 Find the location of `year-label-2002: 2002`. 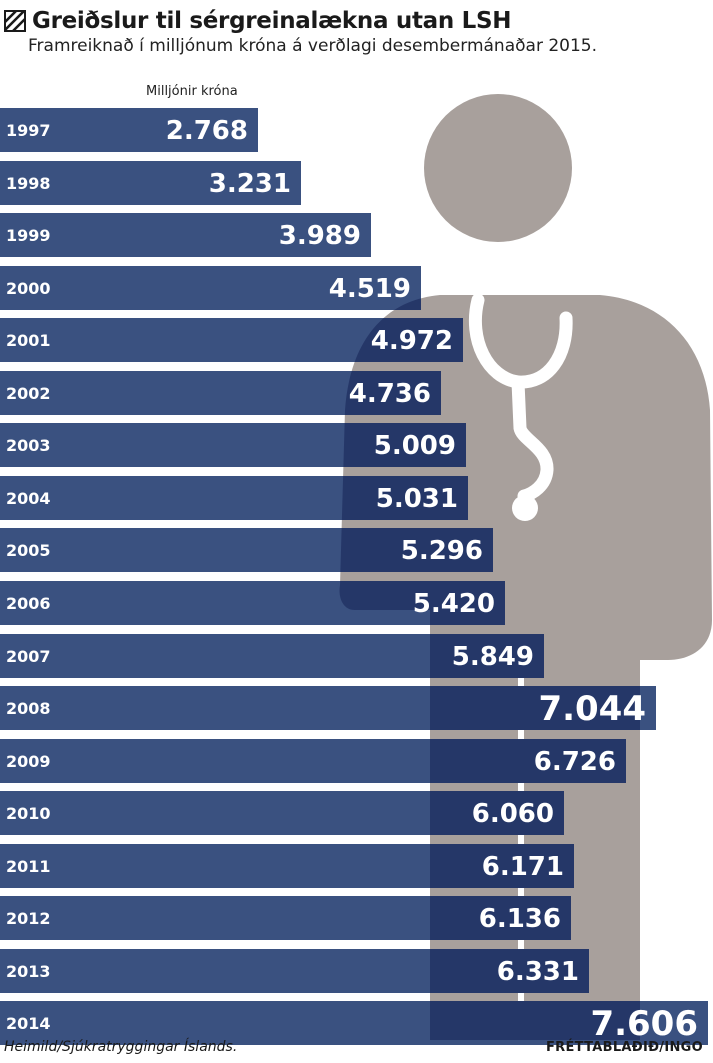

year-label-2002: 2002 is located at coordinates (28, 393).